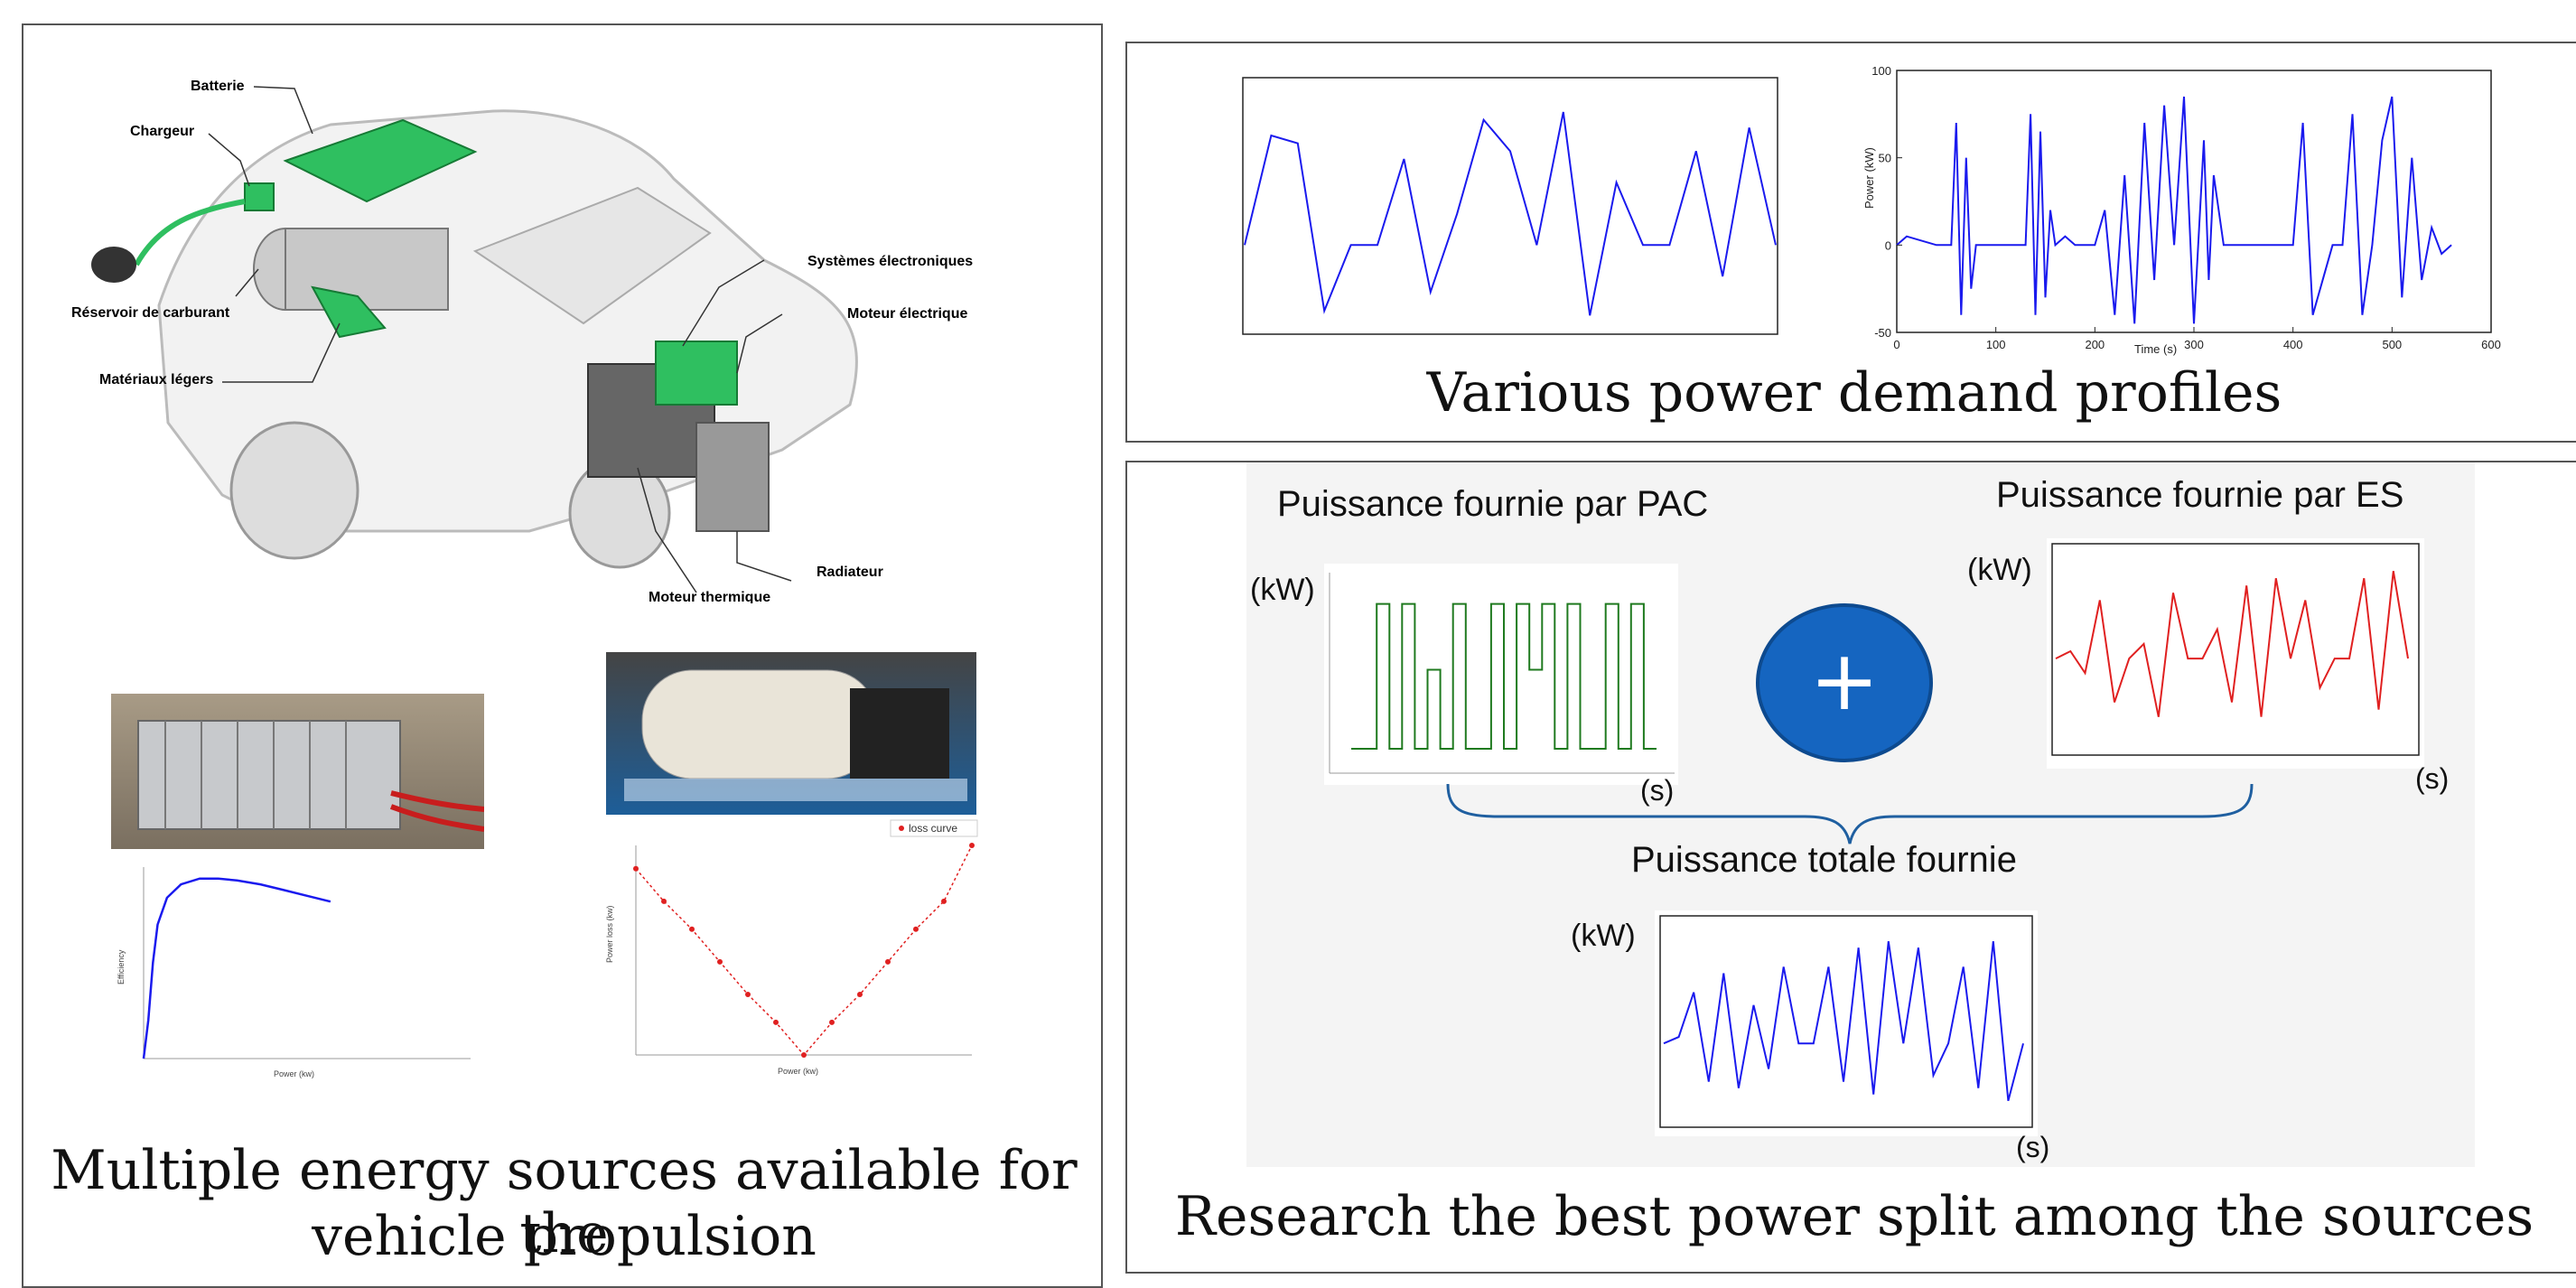 Image resolution: width=2576 pixels, height=1288 pixels. Describe the element at coordinates (1510, 213) in the screenshot. I see `demand1-series-line` at that location.